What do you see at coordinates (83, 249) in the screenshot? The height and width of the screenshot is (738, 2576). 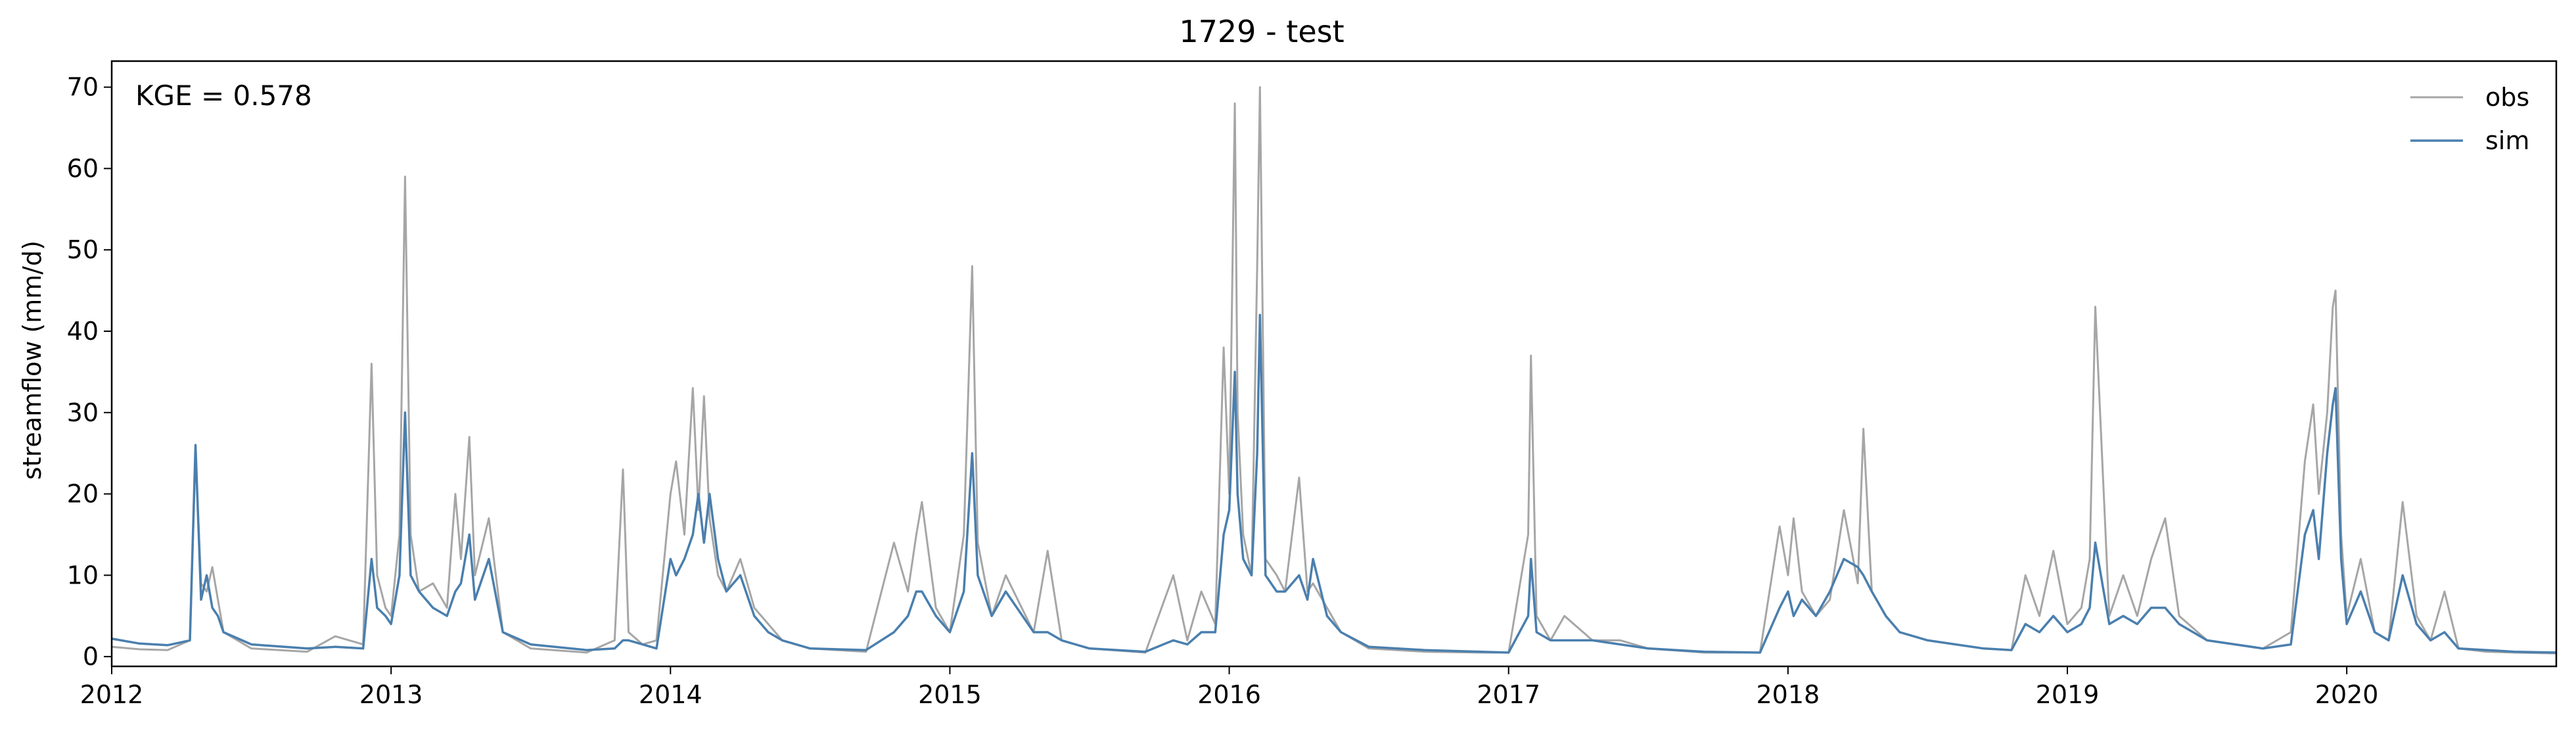 I see `y-tick-label: 50` at bounding box center [83, 249].